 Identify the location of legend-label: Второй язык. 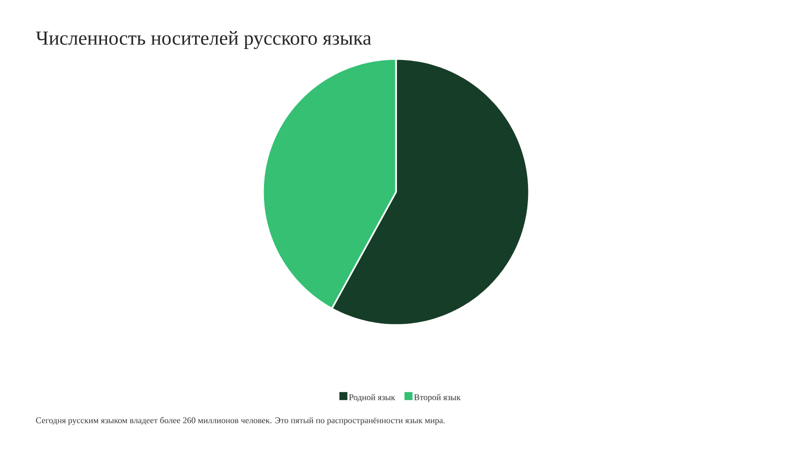
(437, 398).